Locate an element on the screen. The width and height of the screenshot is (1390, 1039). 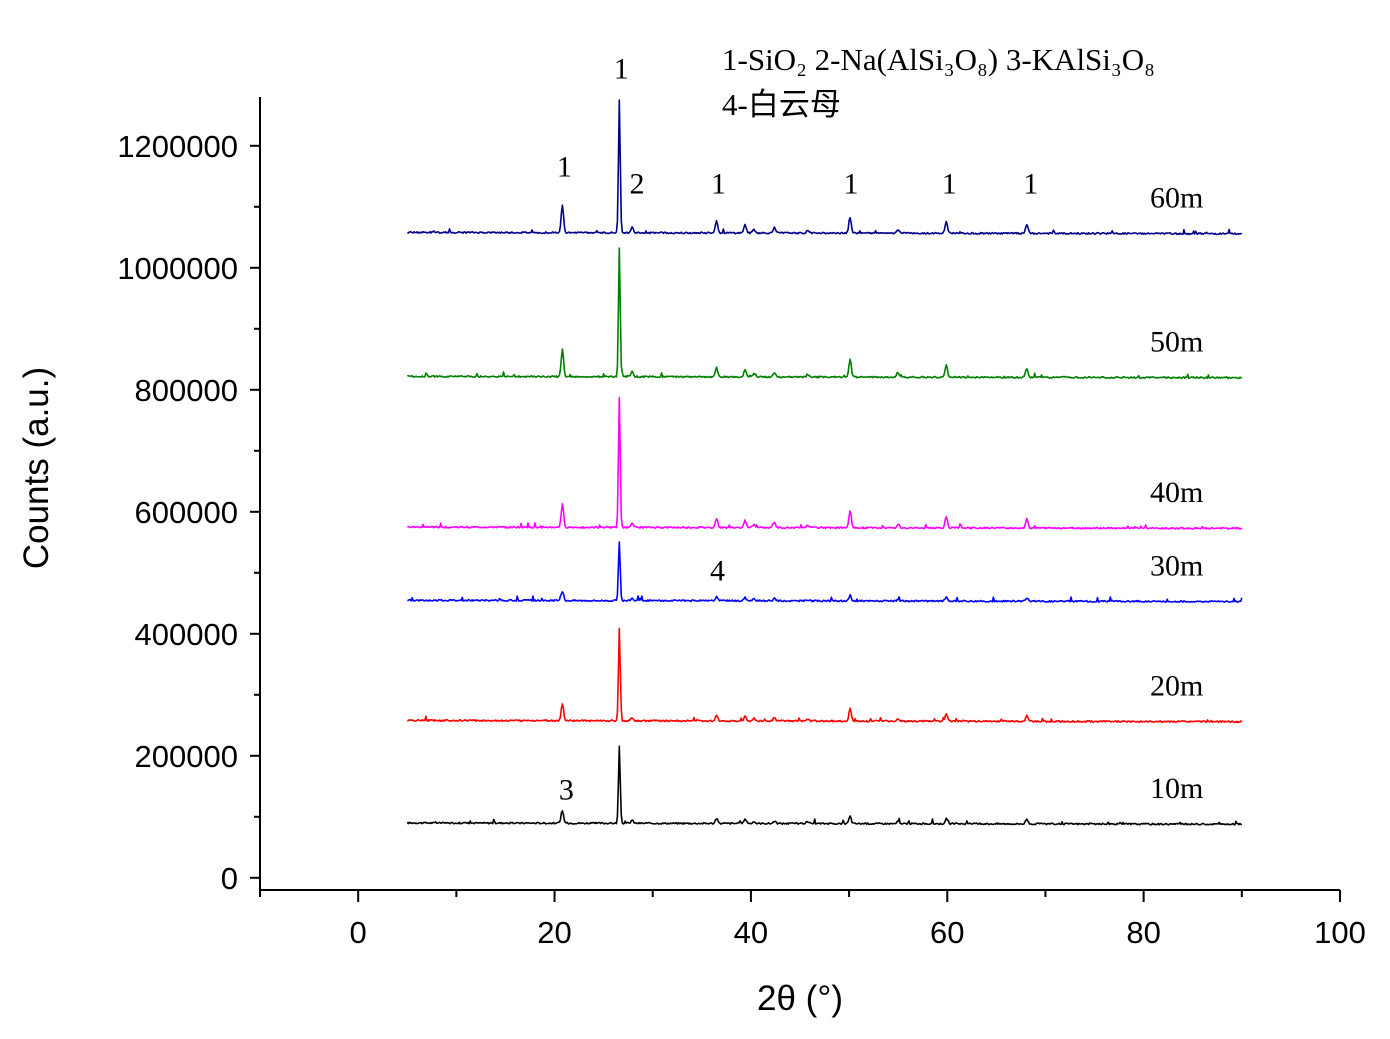
legend-line-1: 1-SiO₂ 2-Na(AlSi₃O₈) 3-KAlSi₃O₈ is located at coordinates (938, 59).